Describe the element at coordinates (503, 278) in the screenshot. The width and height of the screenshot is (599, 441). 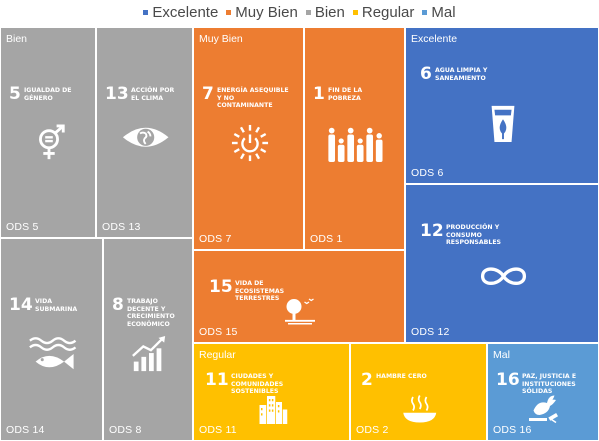
I see `infinity-icon` at that location.